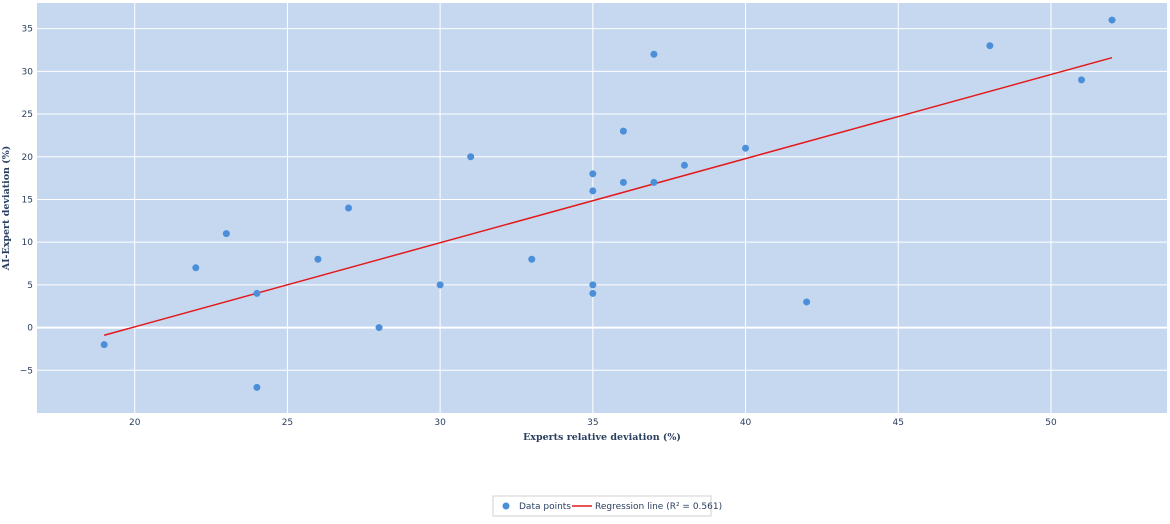 This screenshot has height=524, width=1170. I want to click on y-tick-label: 25, so click(27, 115).